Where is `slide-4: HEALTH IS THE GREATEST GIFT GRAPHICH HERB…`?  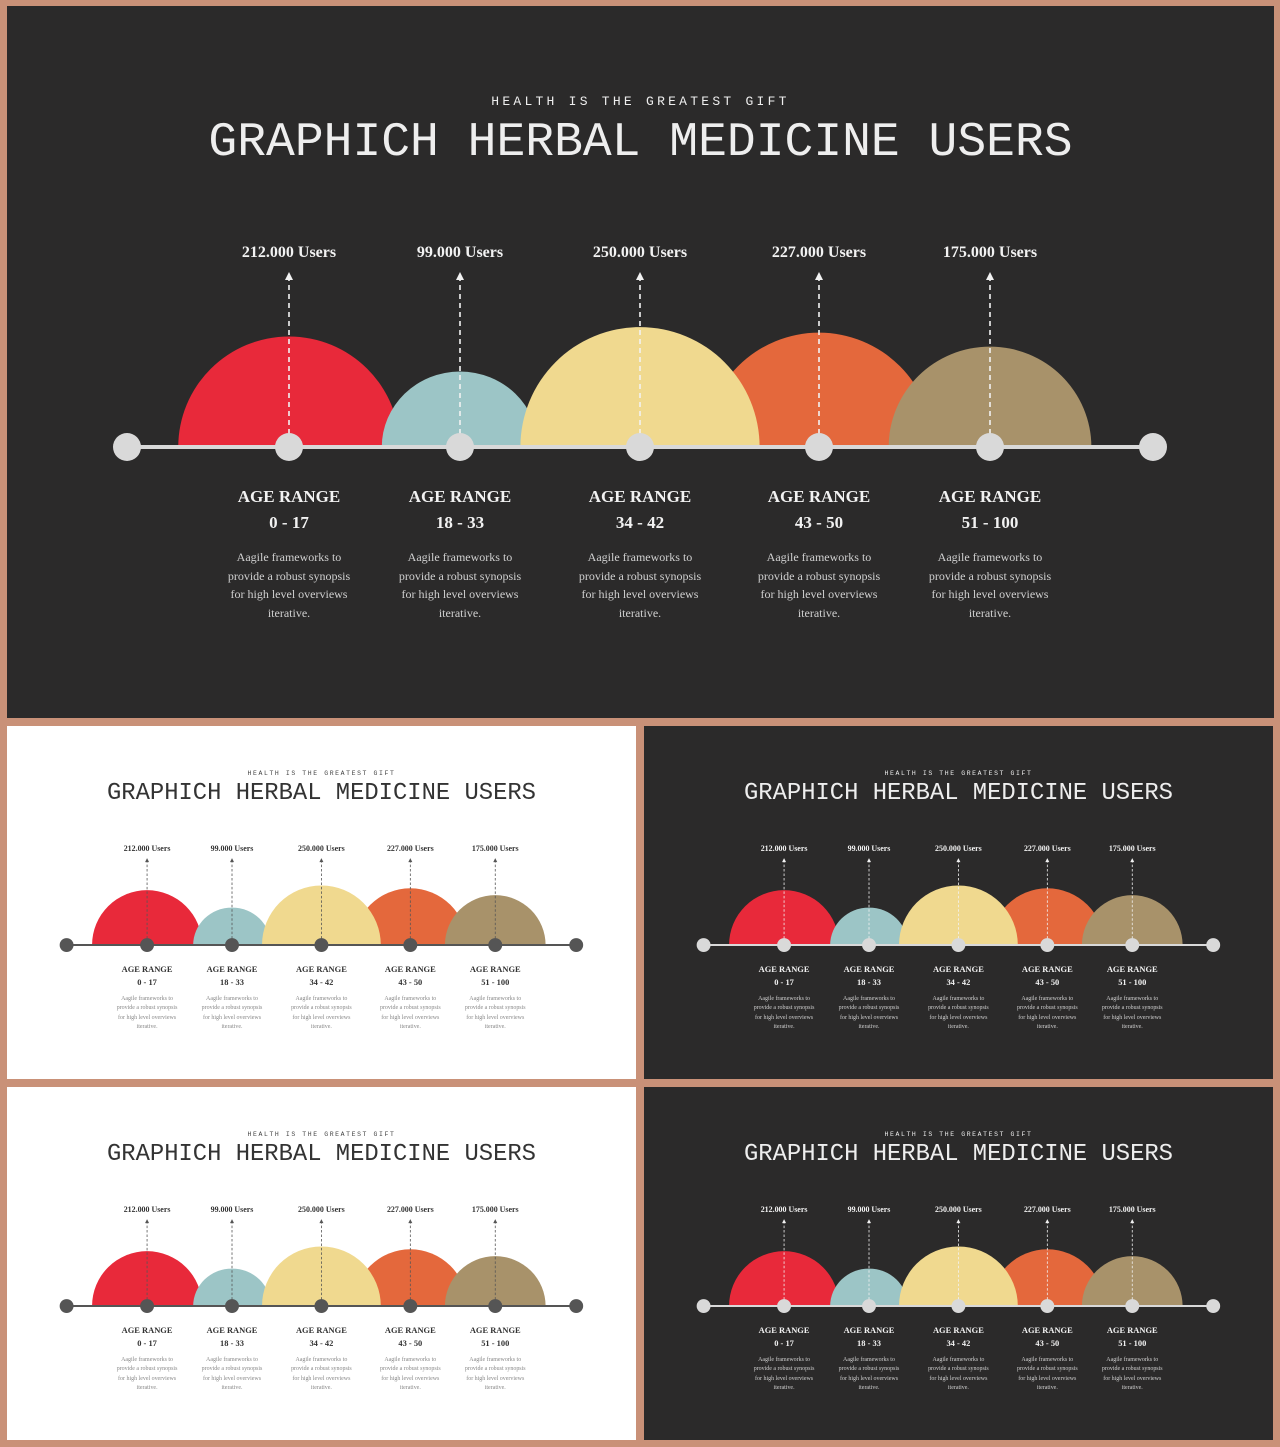 slide-4: HEALTH IS THE GREATEST GIFT GRAPHICH HERB… is located at coordinates (321, 1263).